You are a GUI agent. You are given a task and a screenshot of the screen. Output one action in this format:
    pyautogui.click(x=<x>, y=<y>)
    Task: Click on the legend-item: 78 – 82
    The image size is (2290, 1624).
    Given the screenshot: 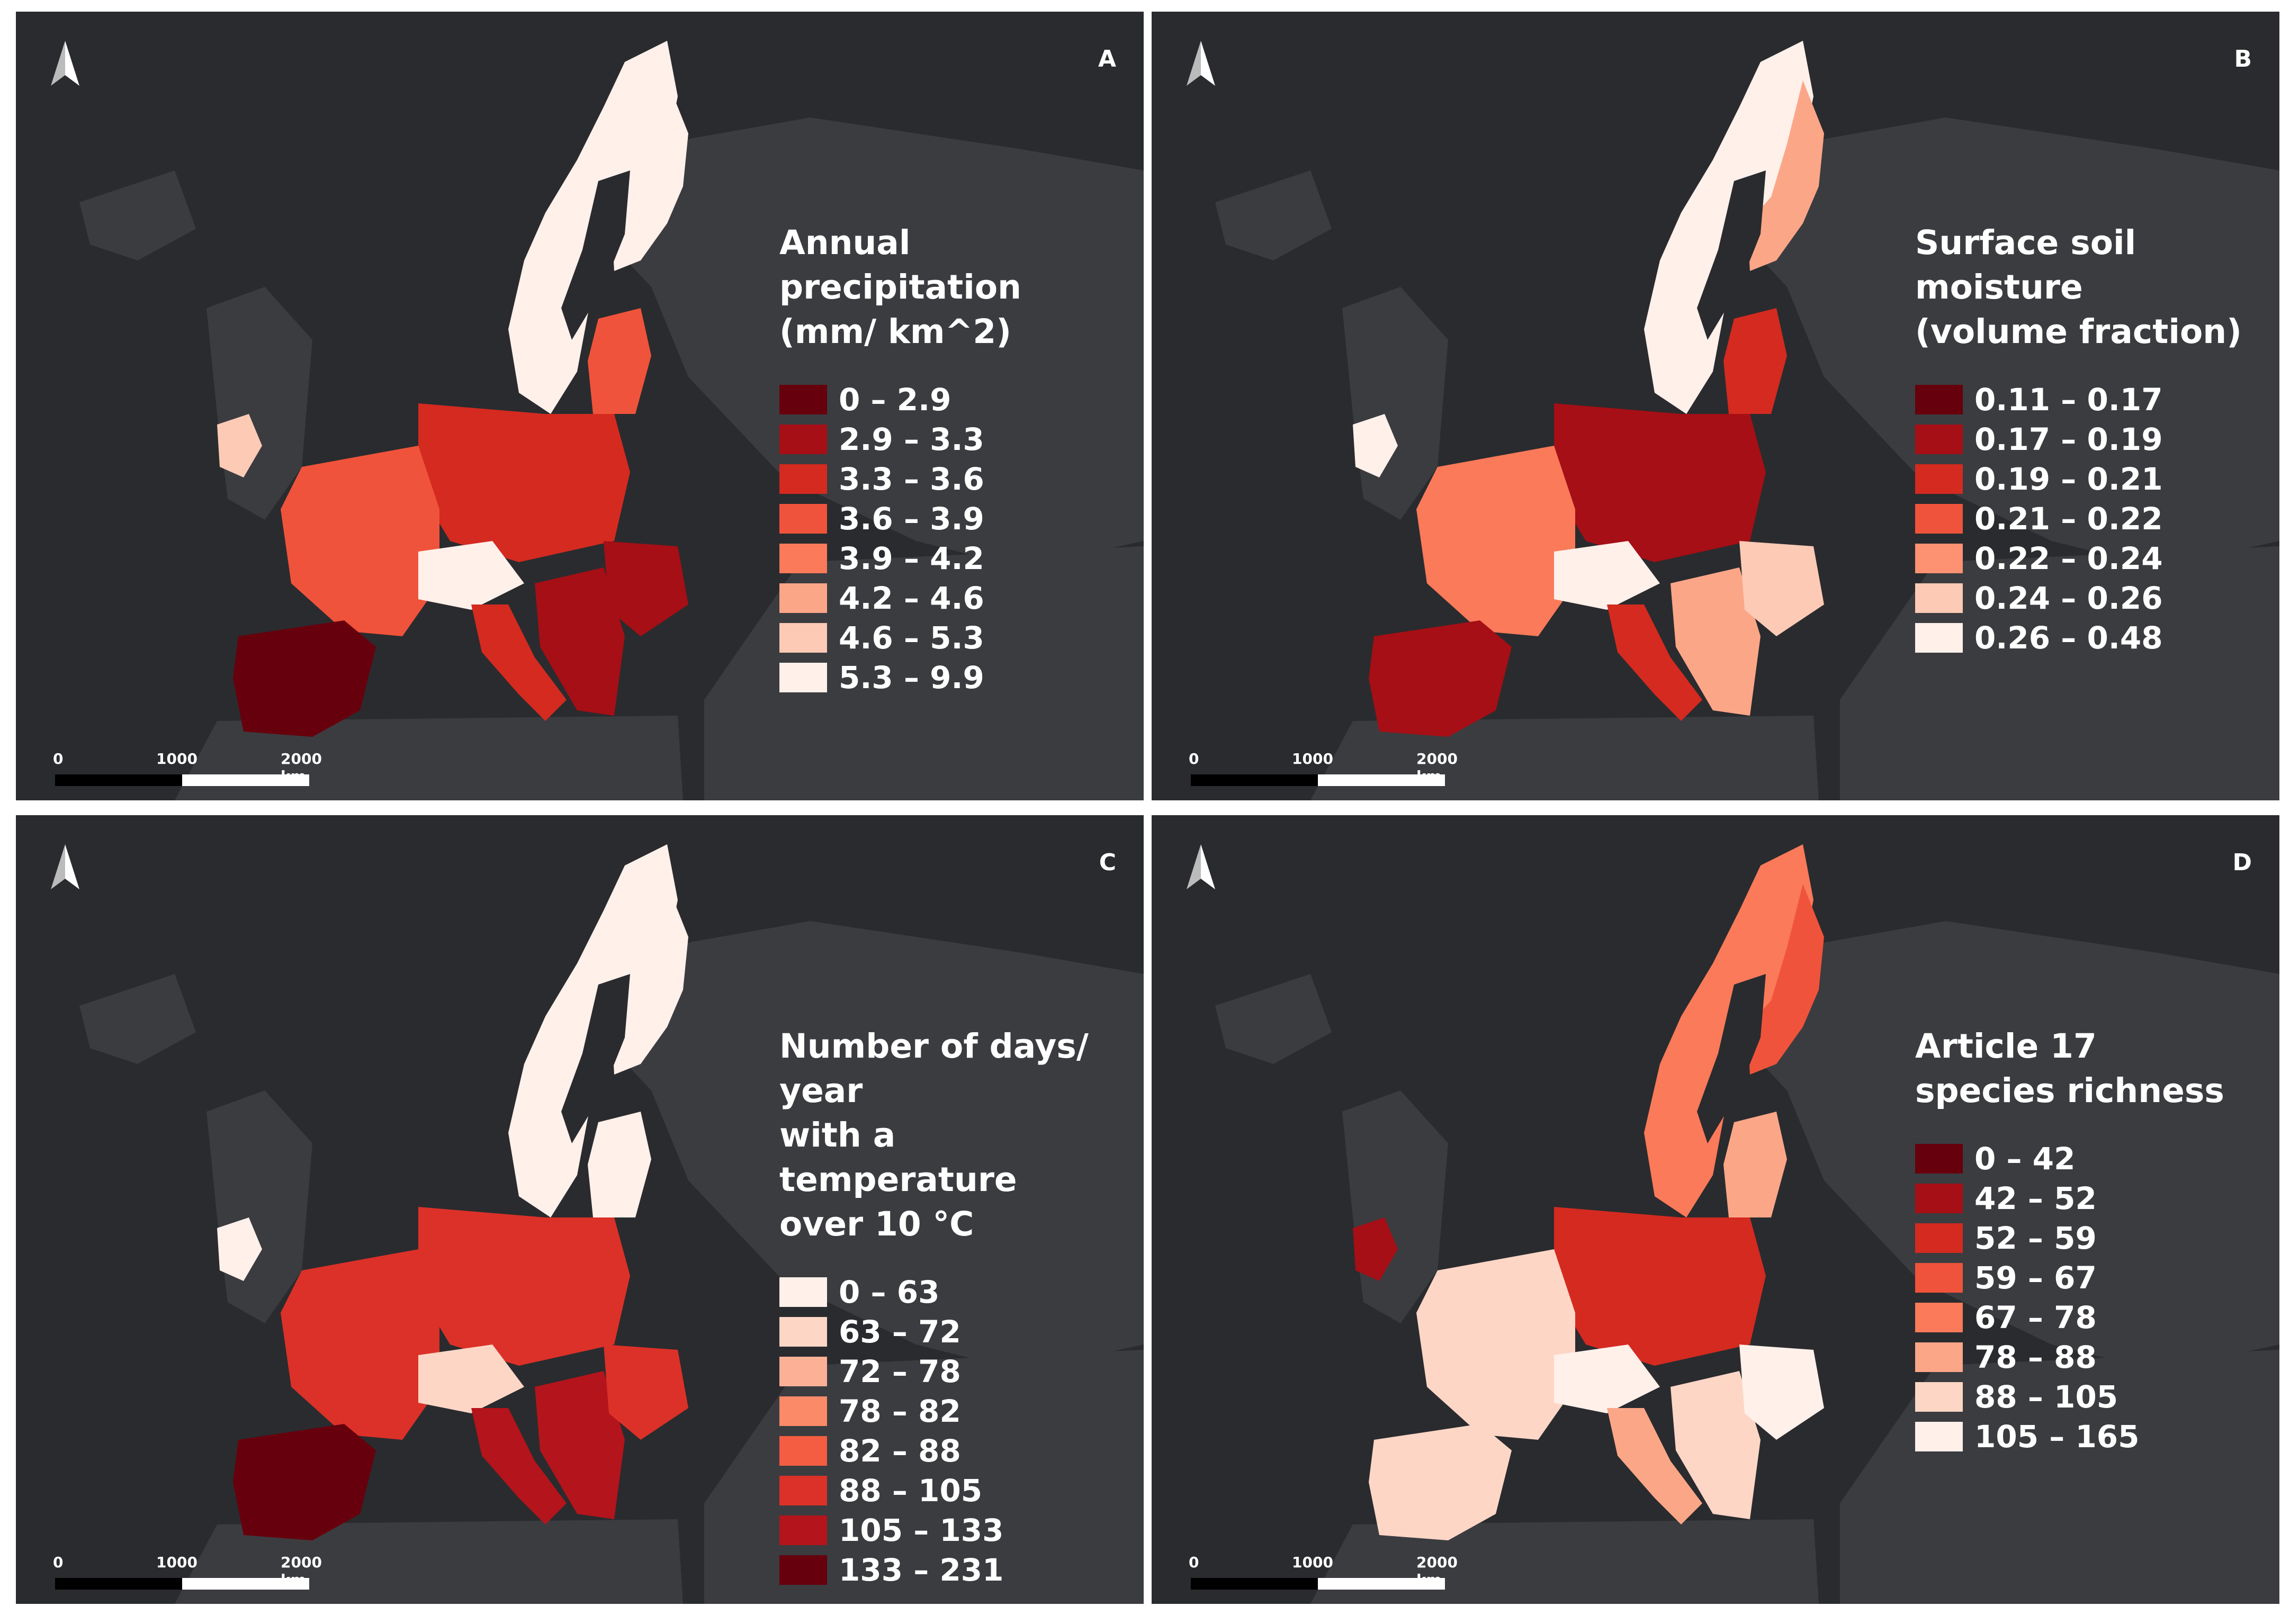 What is the action you would take?
    pyautogui.click(x=961, y=1411)
    